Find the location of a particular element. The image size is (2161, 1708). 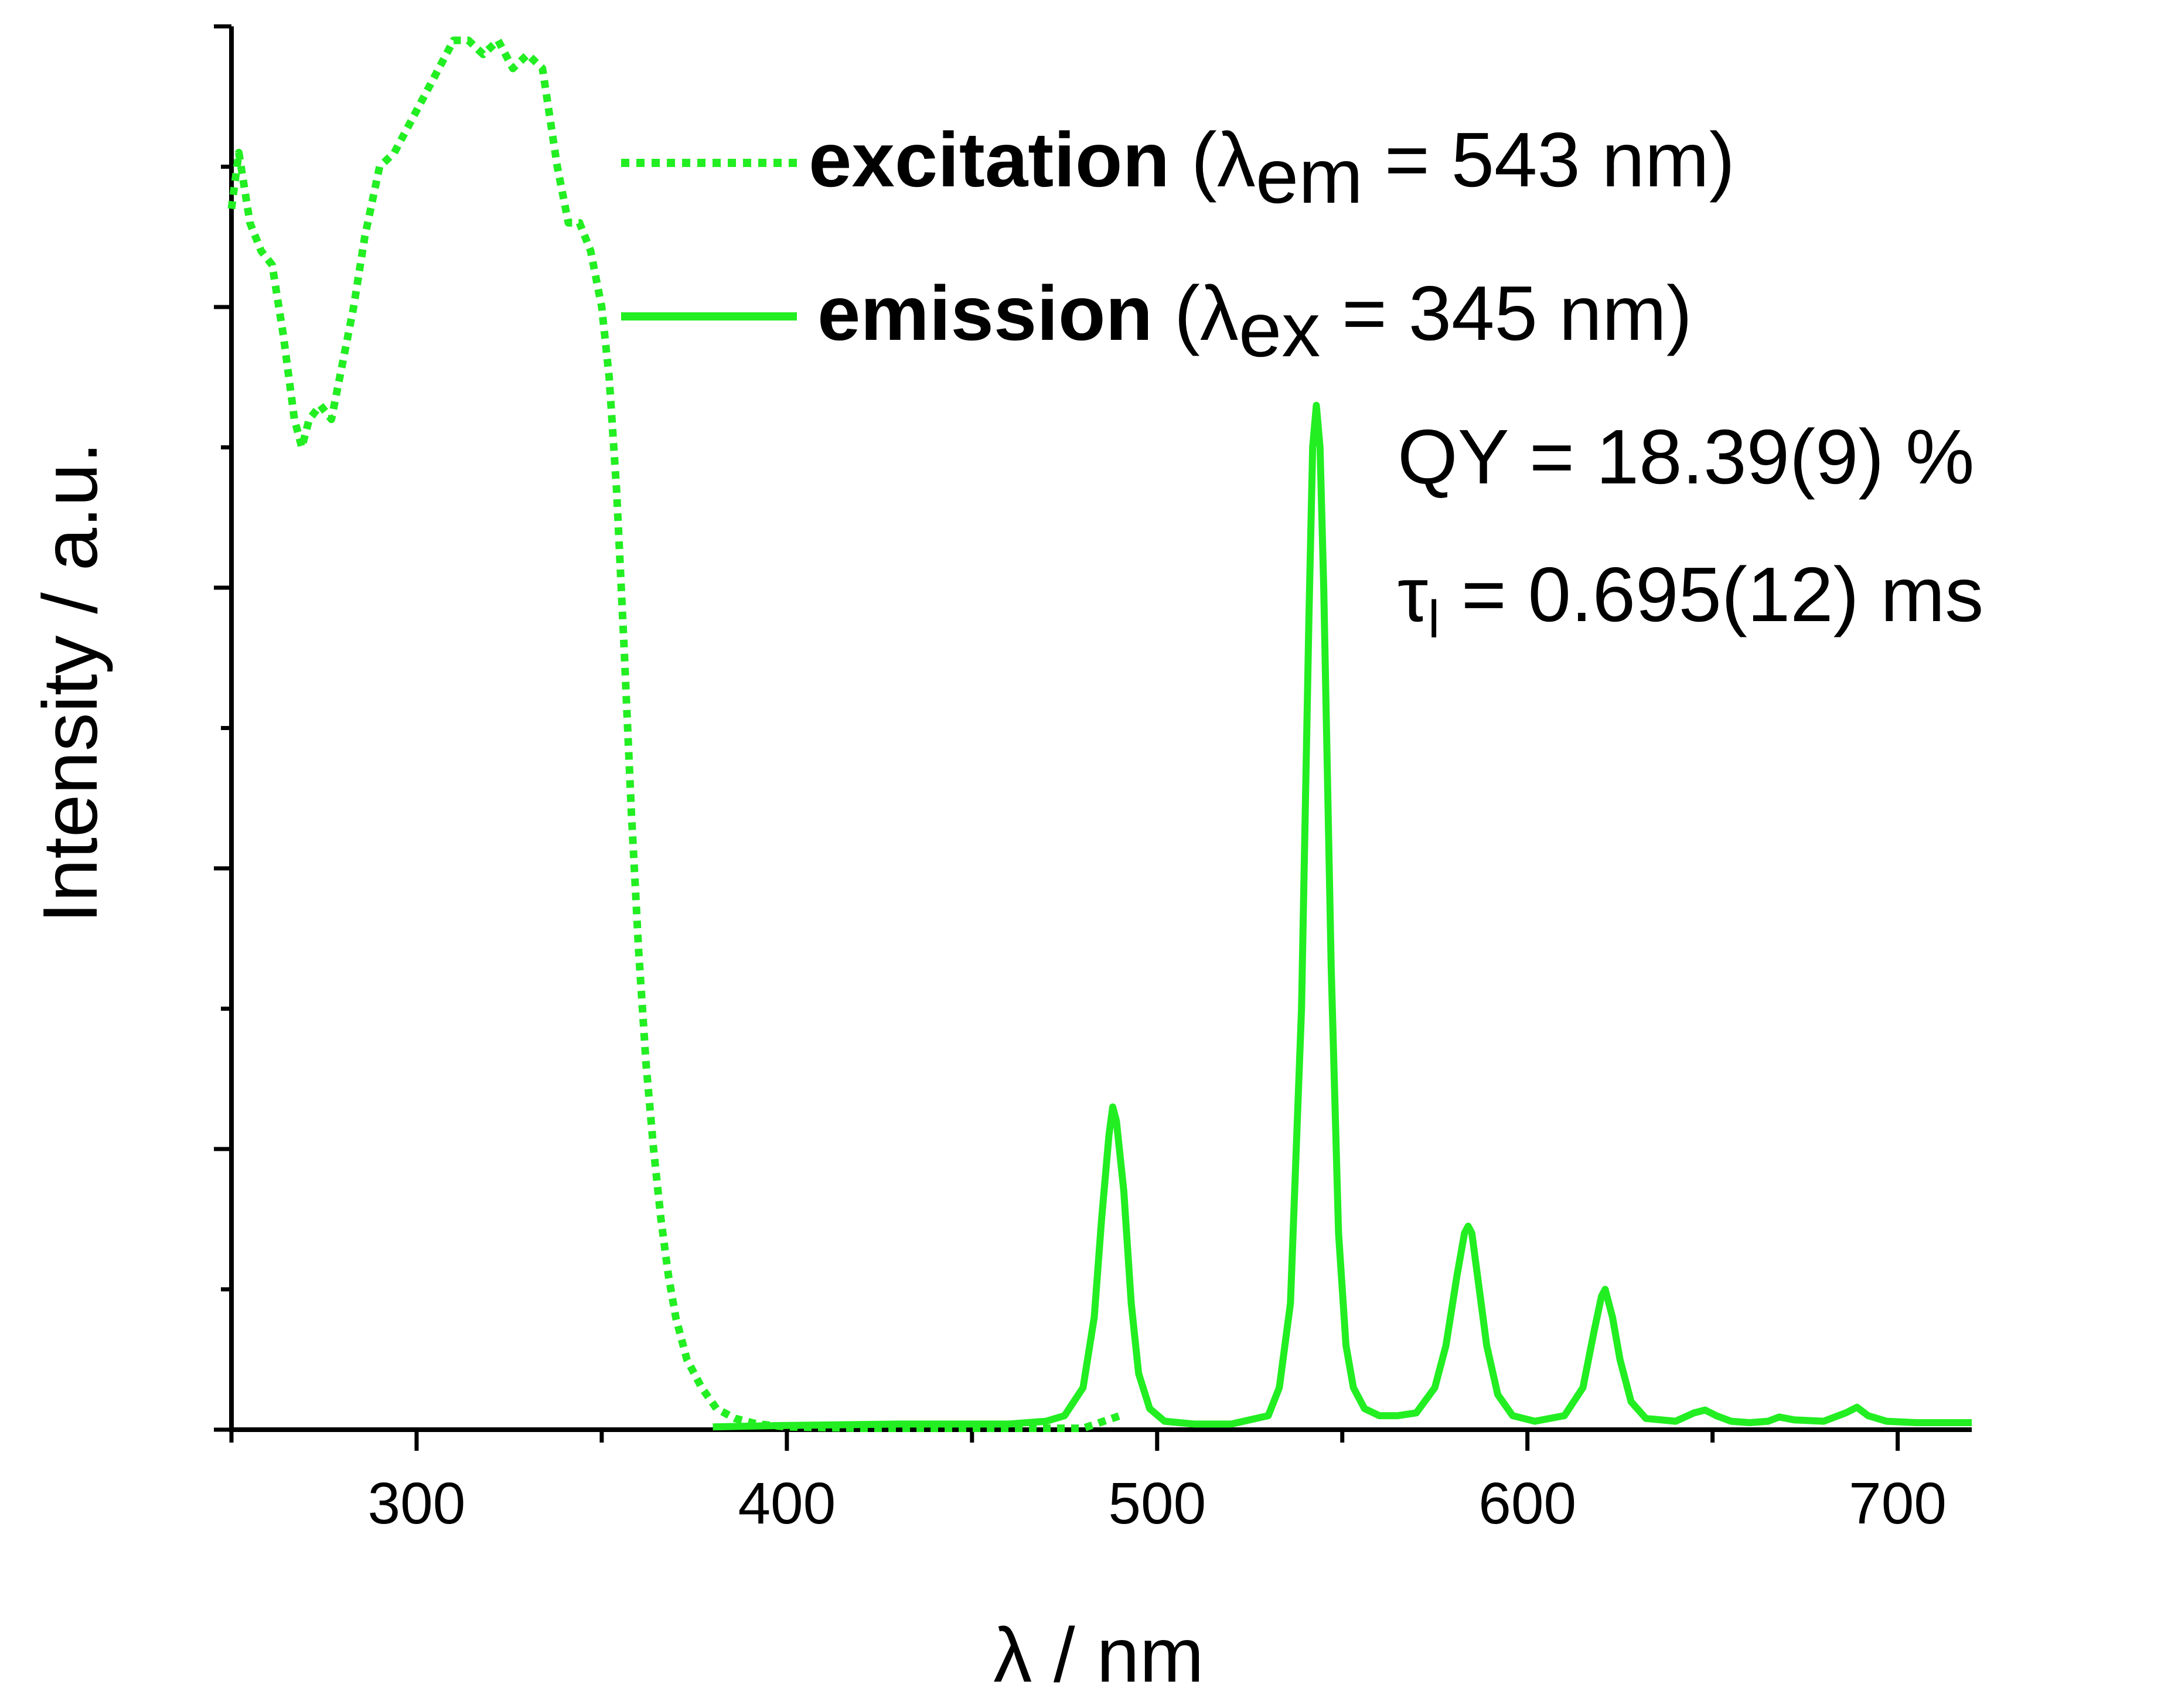

x-tick-label-300: 300 is located at coordinates (417, 1504).